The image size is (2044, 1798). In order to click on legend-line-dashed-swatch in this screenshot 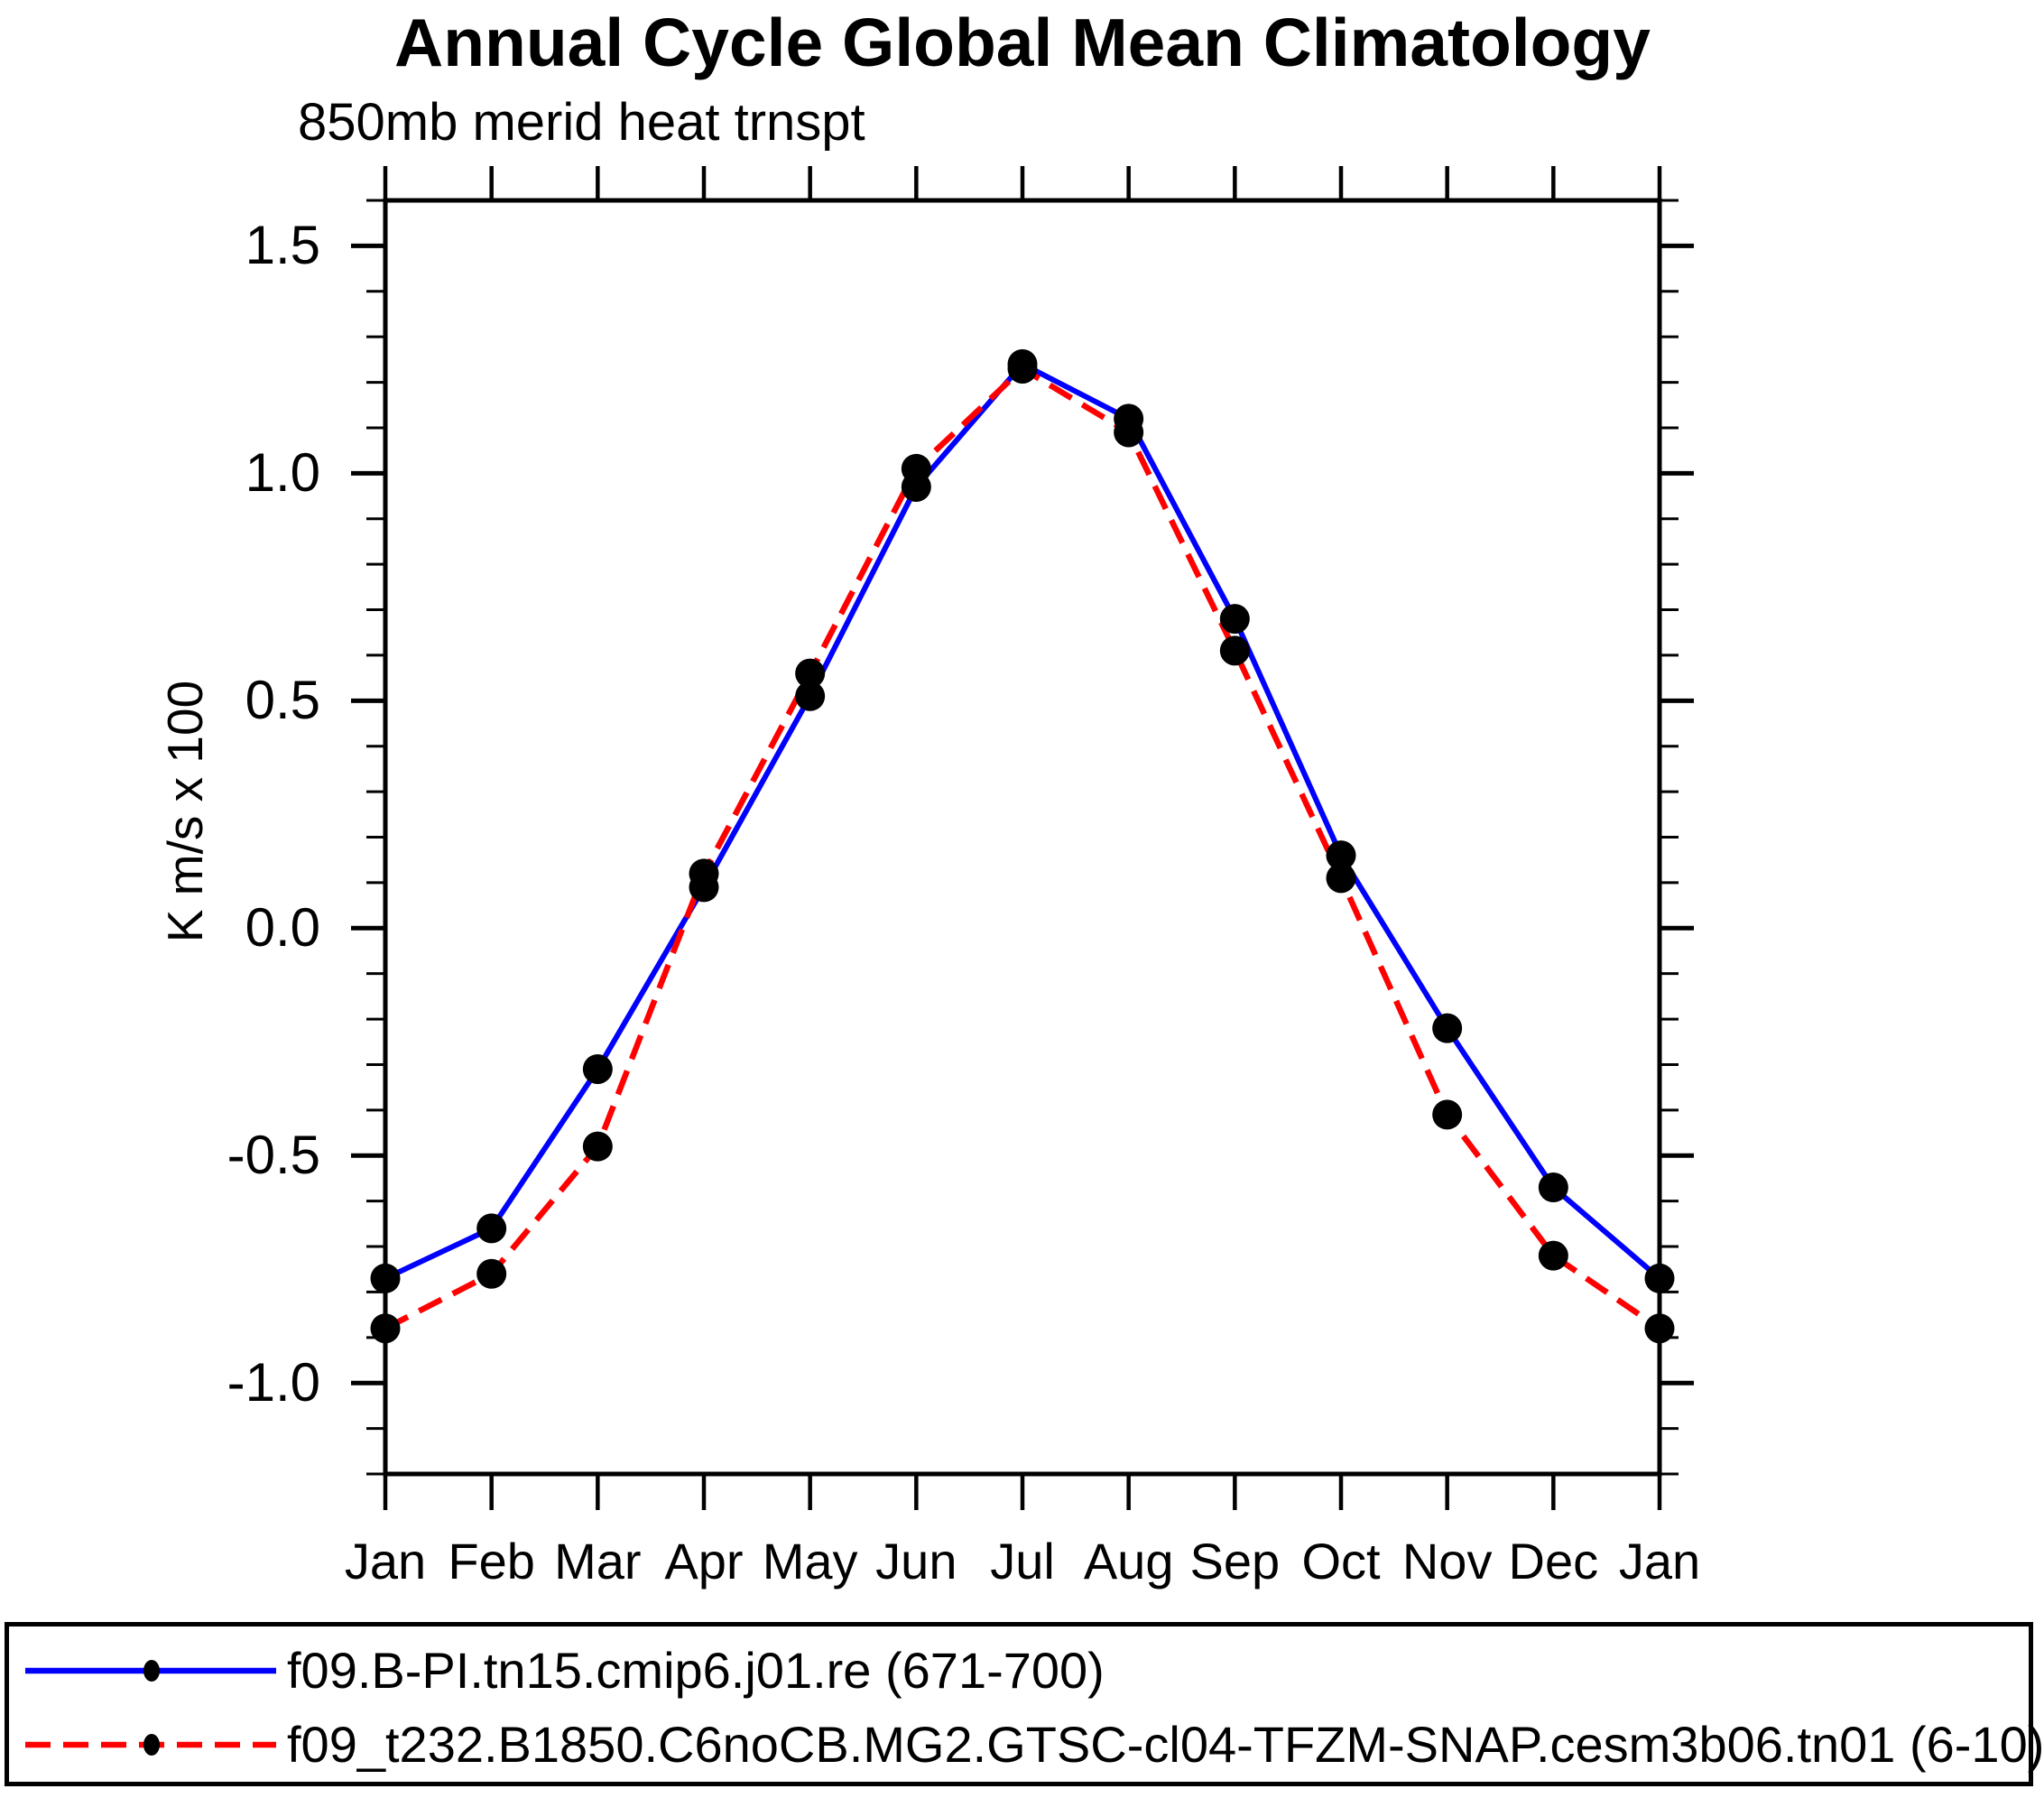, I will do `click(150, 1745)`.